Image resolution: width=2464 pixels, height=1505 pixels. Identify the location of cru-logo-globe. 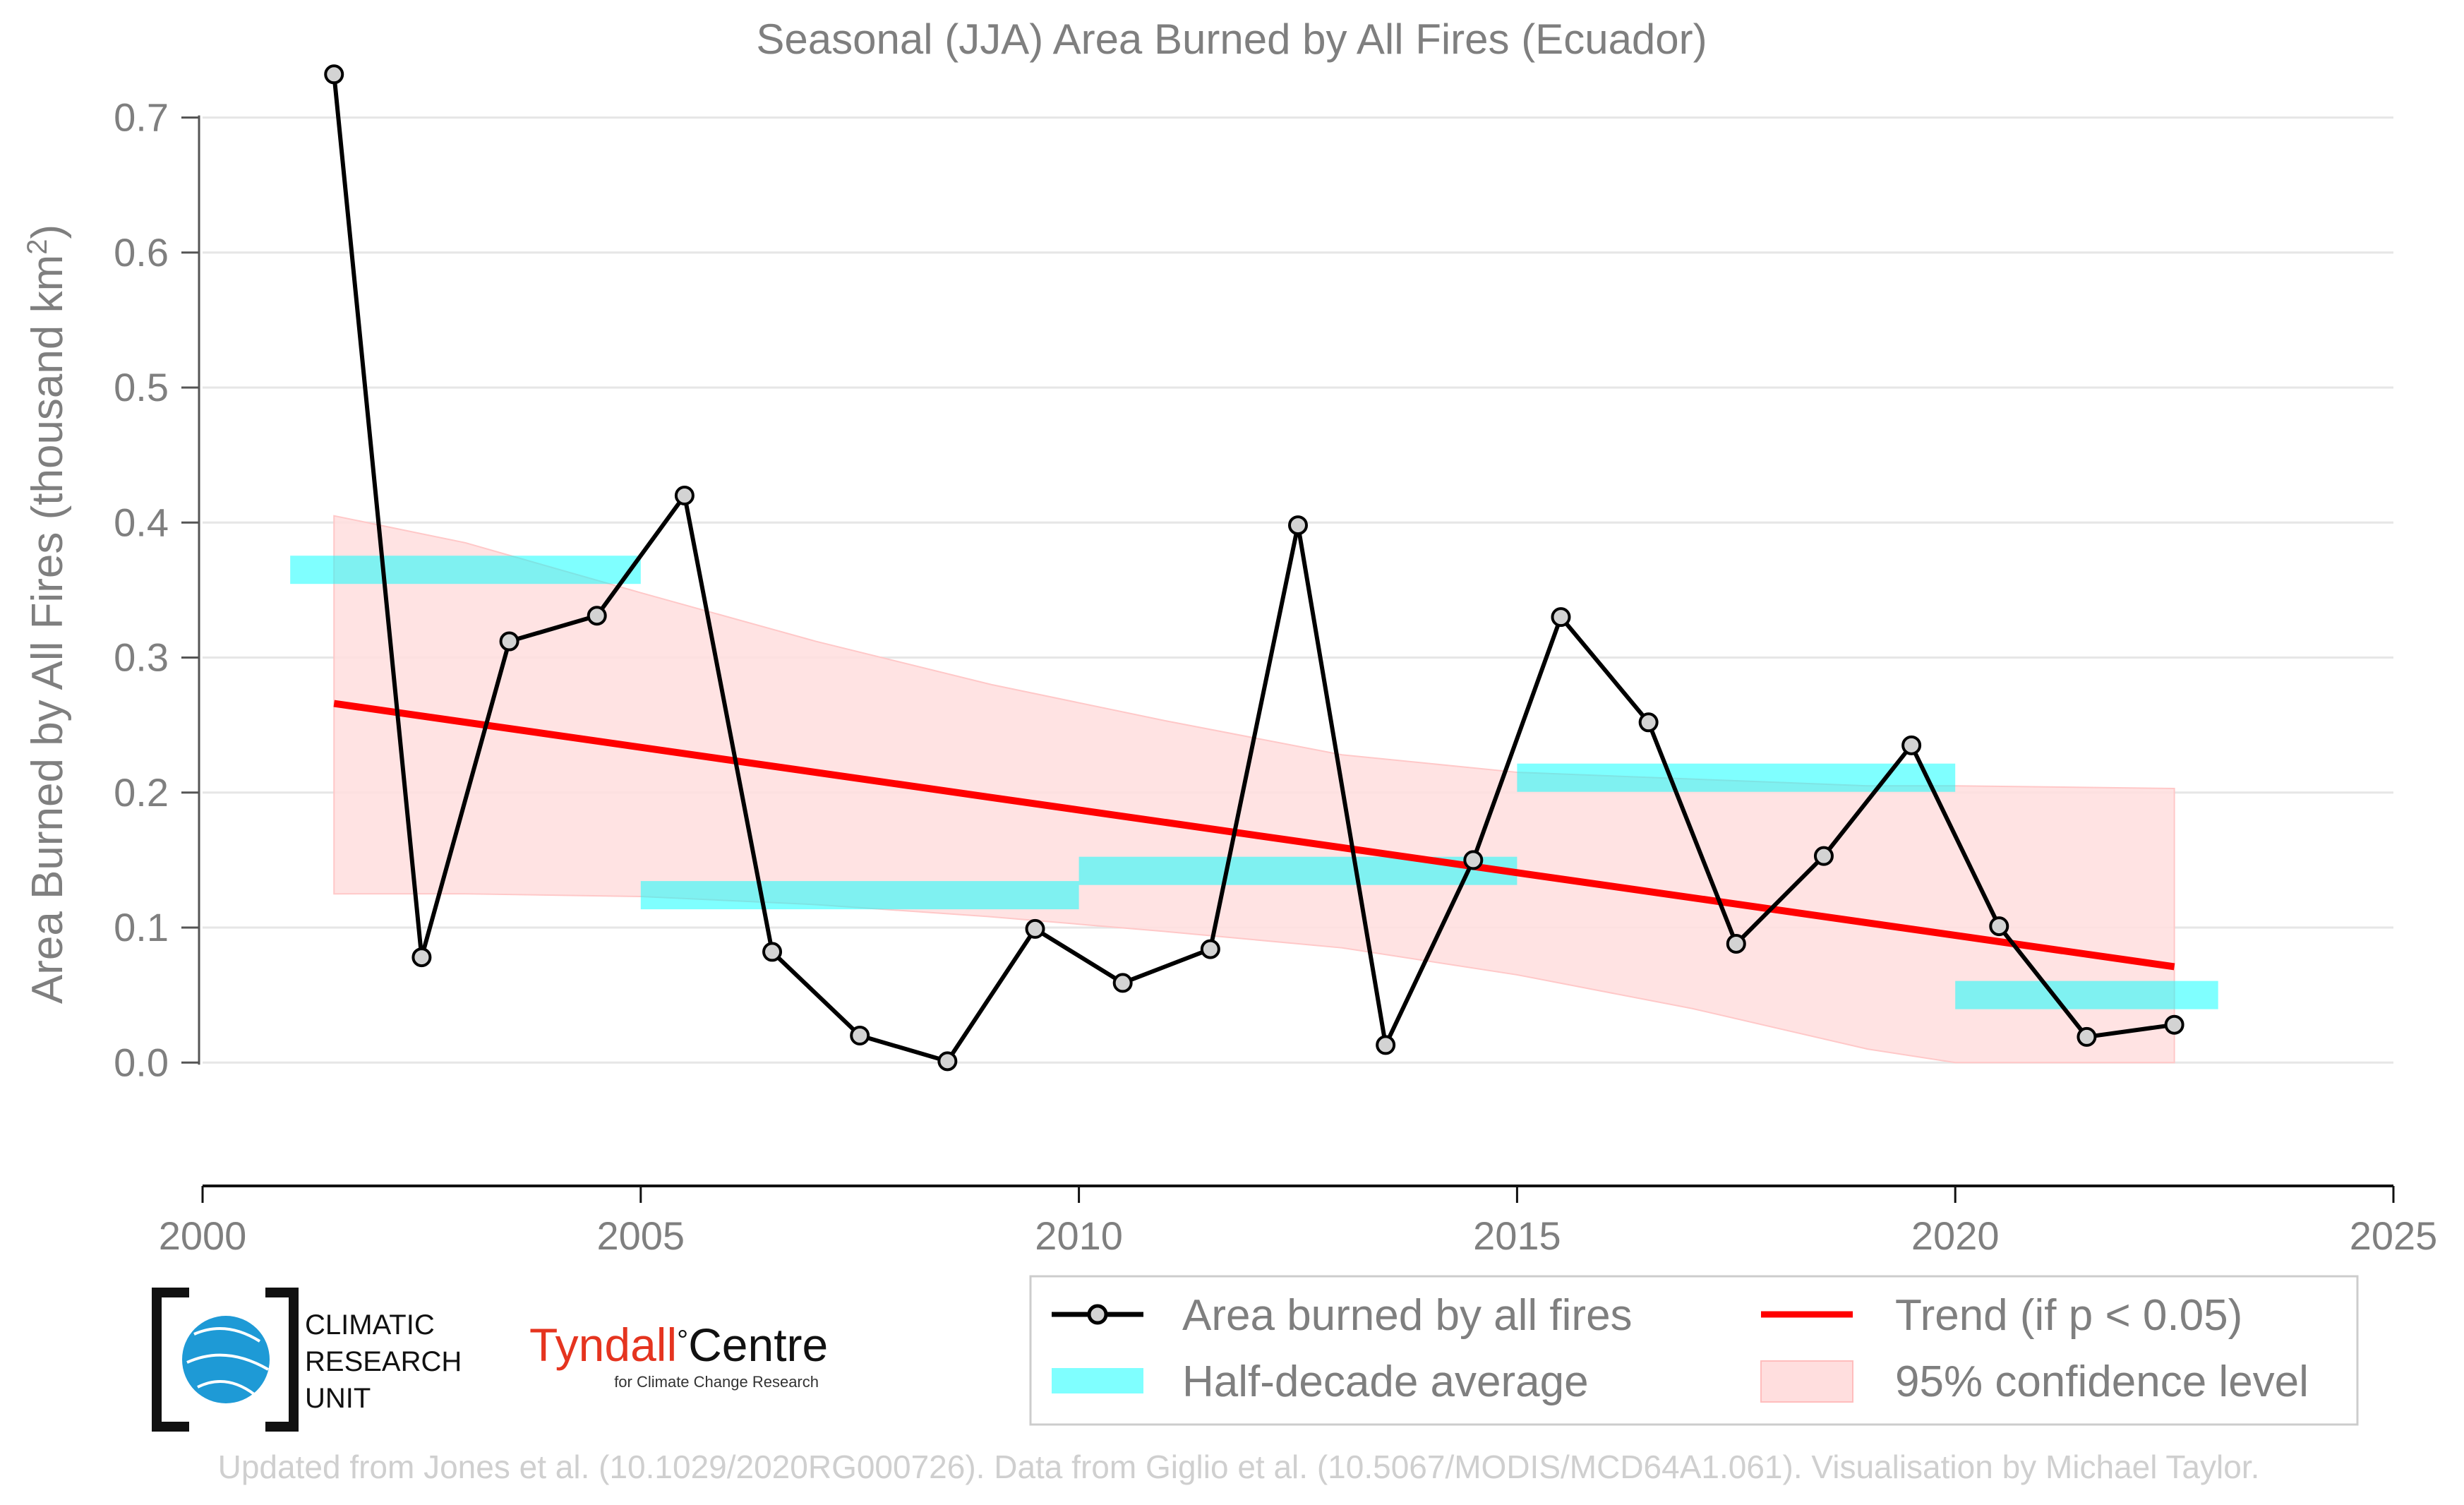
(226, 1359).